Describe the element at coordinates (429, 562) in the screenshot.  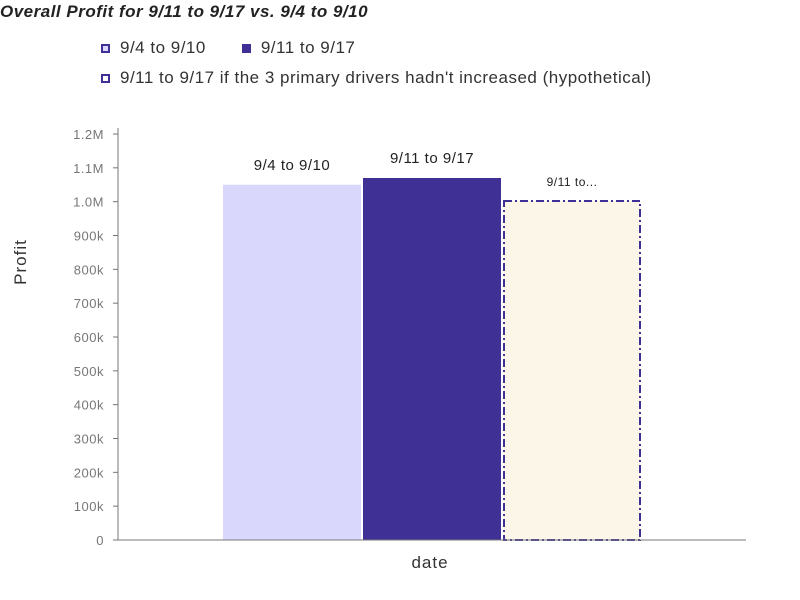
I see `x-axis-label: date` at that location.